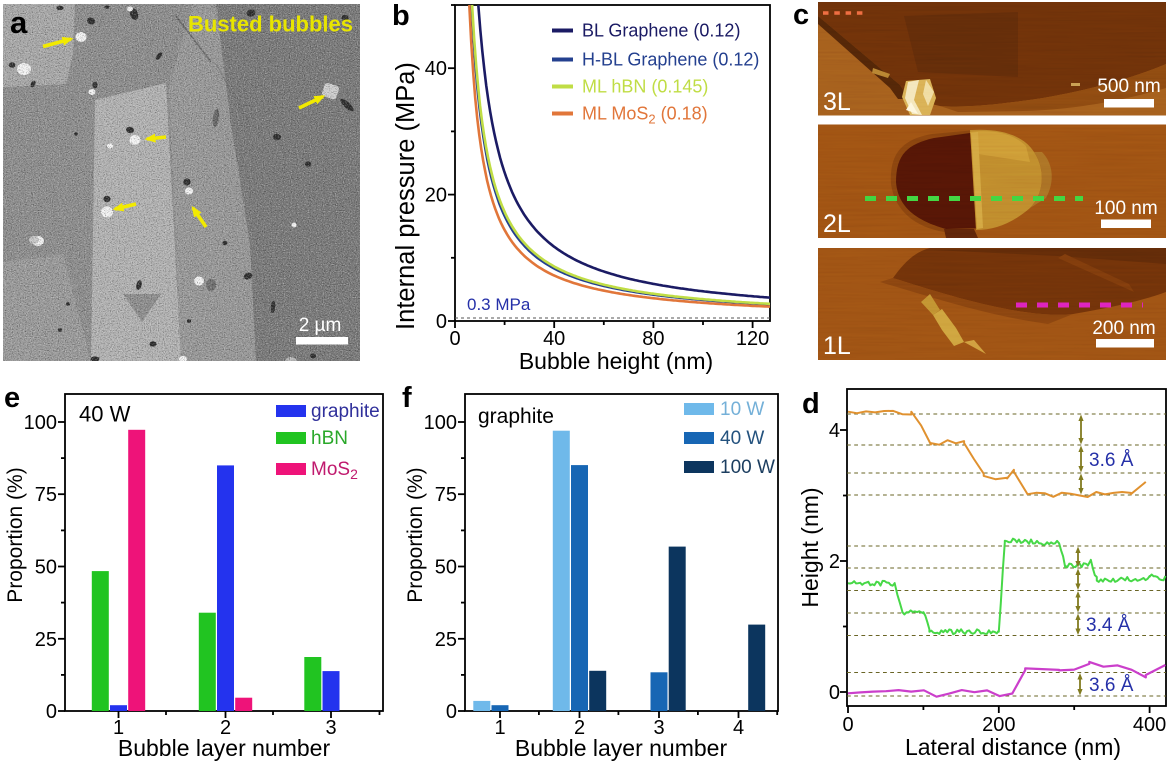 This screenshot has width=1168, height=768. I want to click on svg-text: 3.4 Å, so click(1108, 625).